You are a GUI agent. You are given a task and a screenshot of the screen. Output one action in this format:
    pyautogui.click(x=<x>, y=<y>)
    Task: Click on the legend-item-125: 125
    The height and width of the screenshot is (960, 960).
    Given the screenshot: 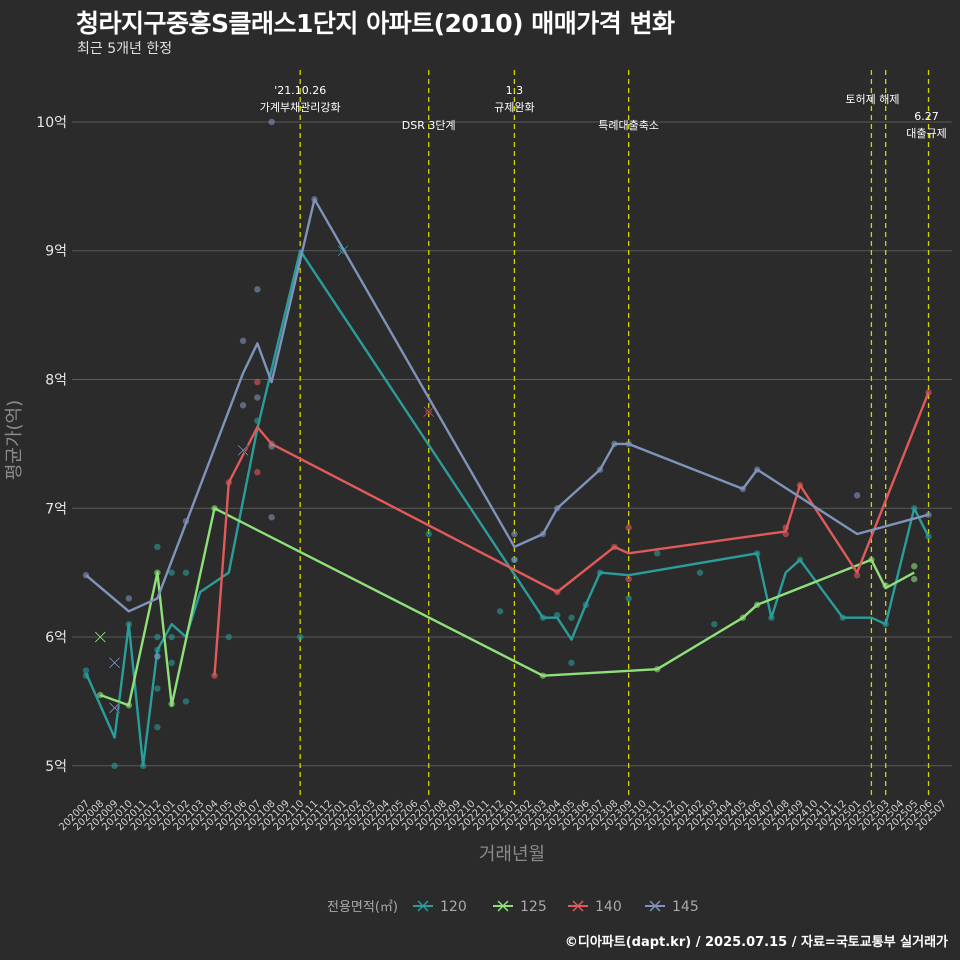 What is the action you would take?
    pyautogui.click(x=520, y=907)
    